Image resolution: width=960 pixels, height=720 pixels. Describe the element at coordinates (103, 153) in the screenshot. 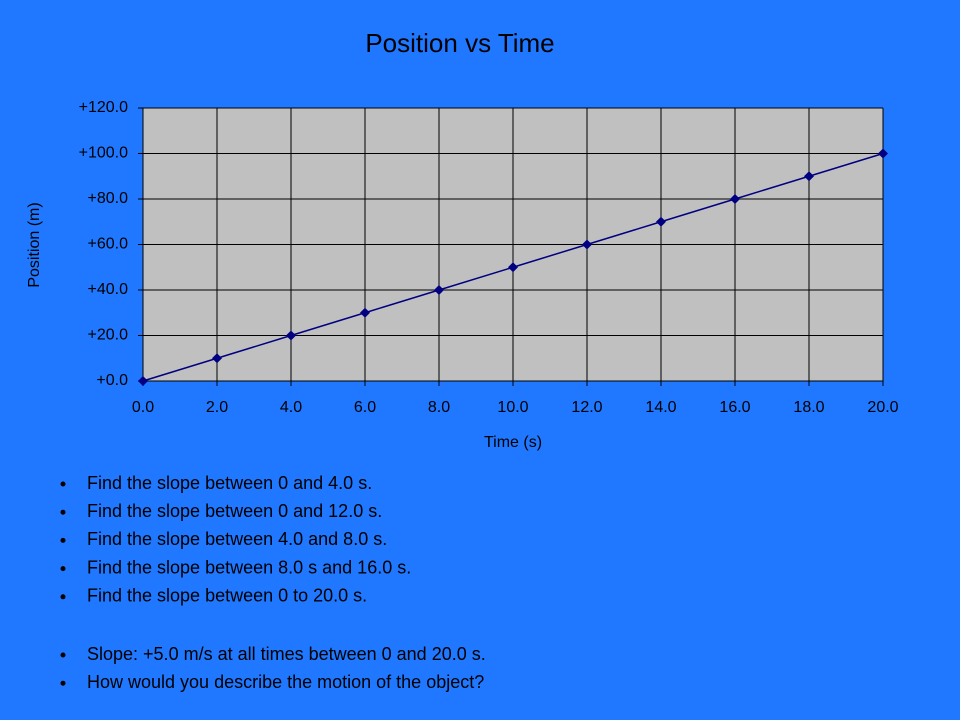

I see `y-tick-label: +100.0` at that location.